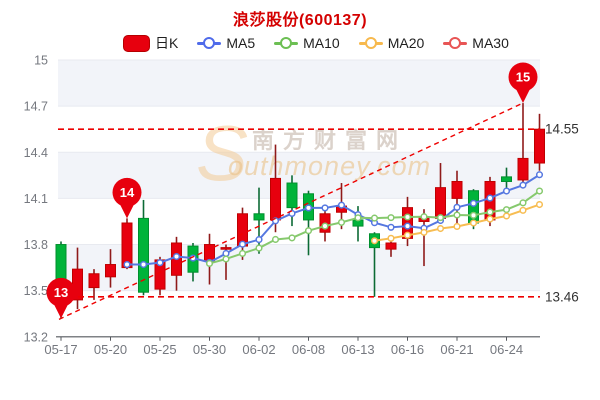  I want to click on legend-item-ma5: MA5, so click(226, 43).